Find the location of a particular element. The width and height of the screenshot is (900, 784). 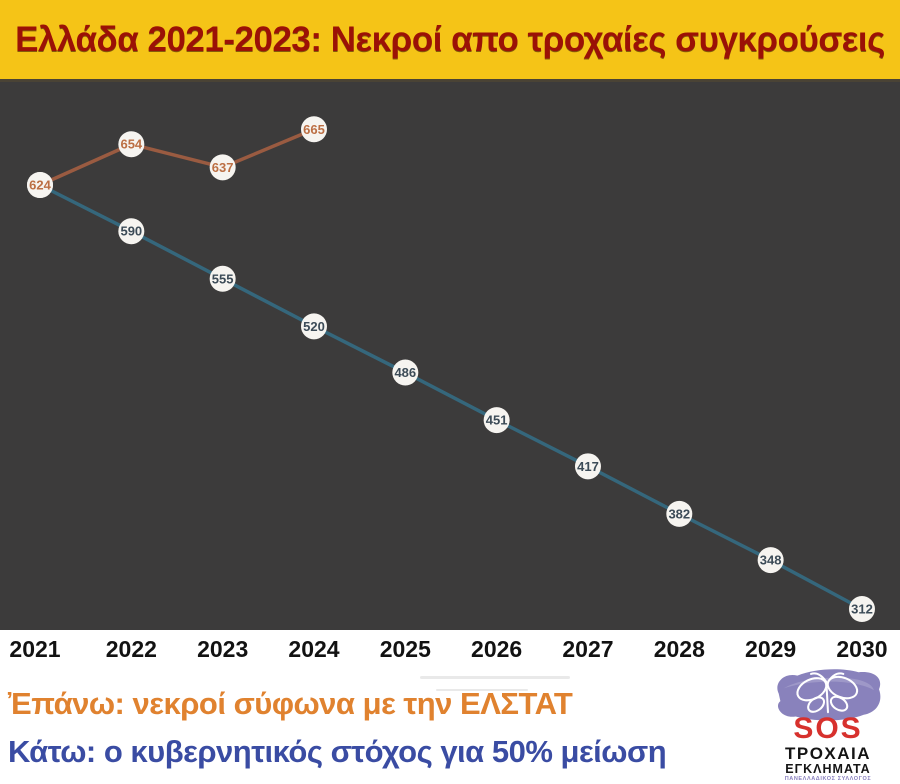

x-axis-label: 2025 is located at coordinates (405, 649).